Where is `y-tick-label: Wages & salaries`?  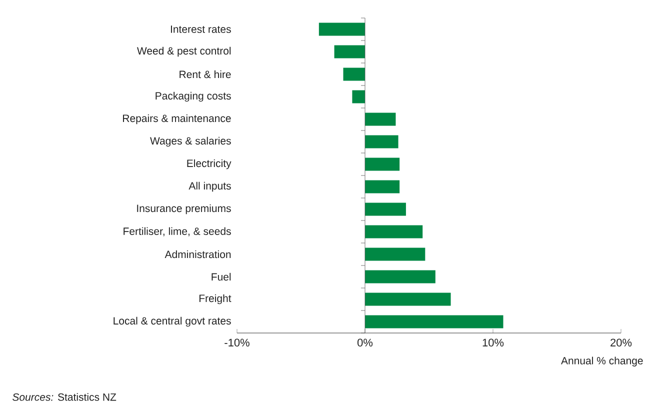 y-tick-label: Wages & salaries is located at coordinates (190, 141).